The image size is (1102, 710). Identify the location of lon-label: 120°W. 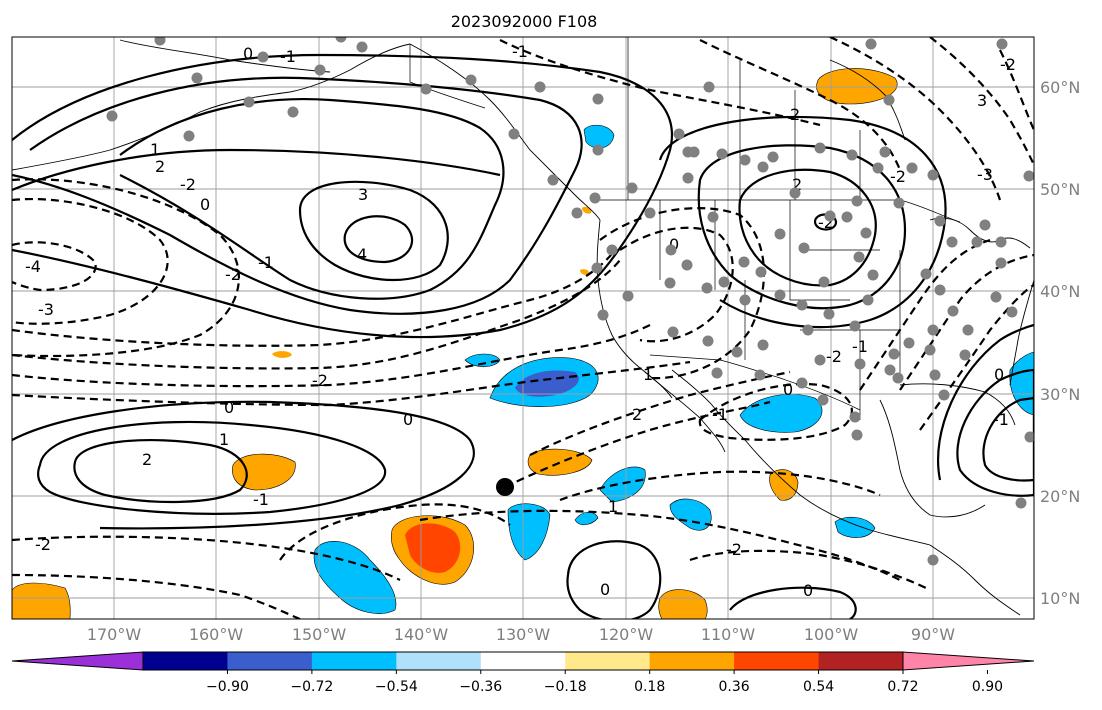
(626, 634).